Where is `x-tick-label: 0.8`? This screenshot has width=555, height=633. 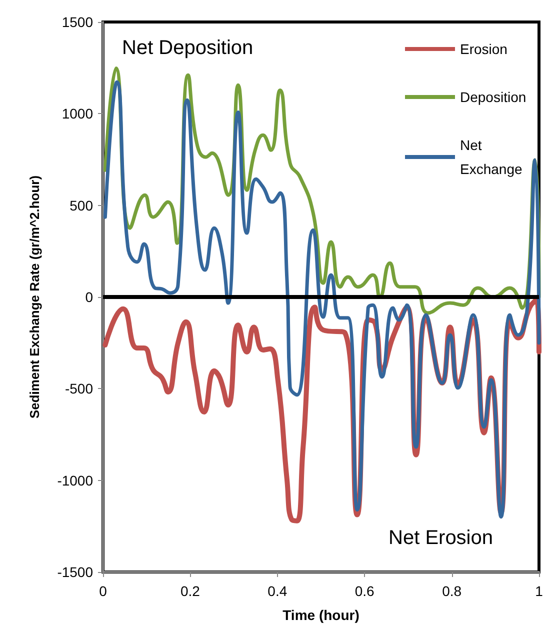
x-tick-label: 0.8 is located at coordinates (452, 591).